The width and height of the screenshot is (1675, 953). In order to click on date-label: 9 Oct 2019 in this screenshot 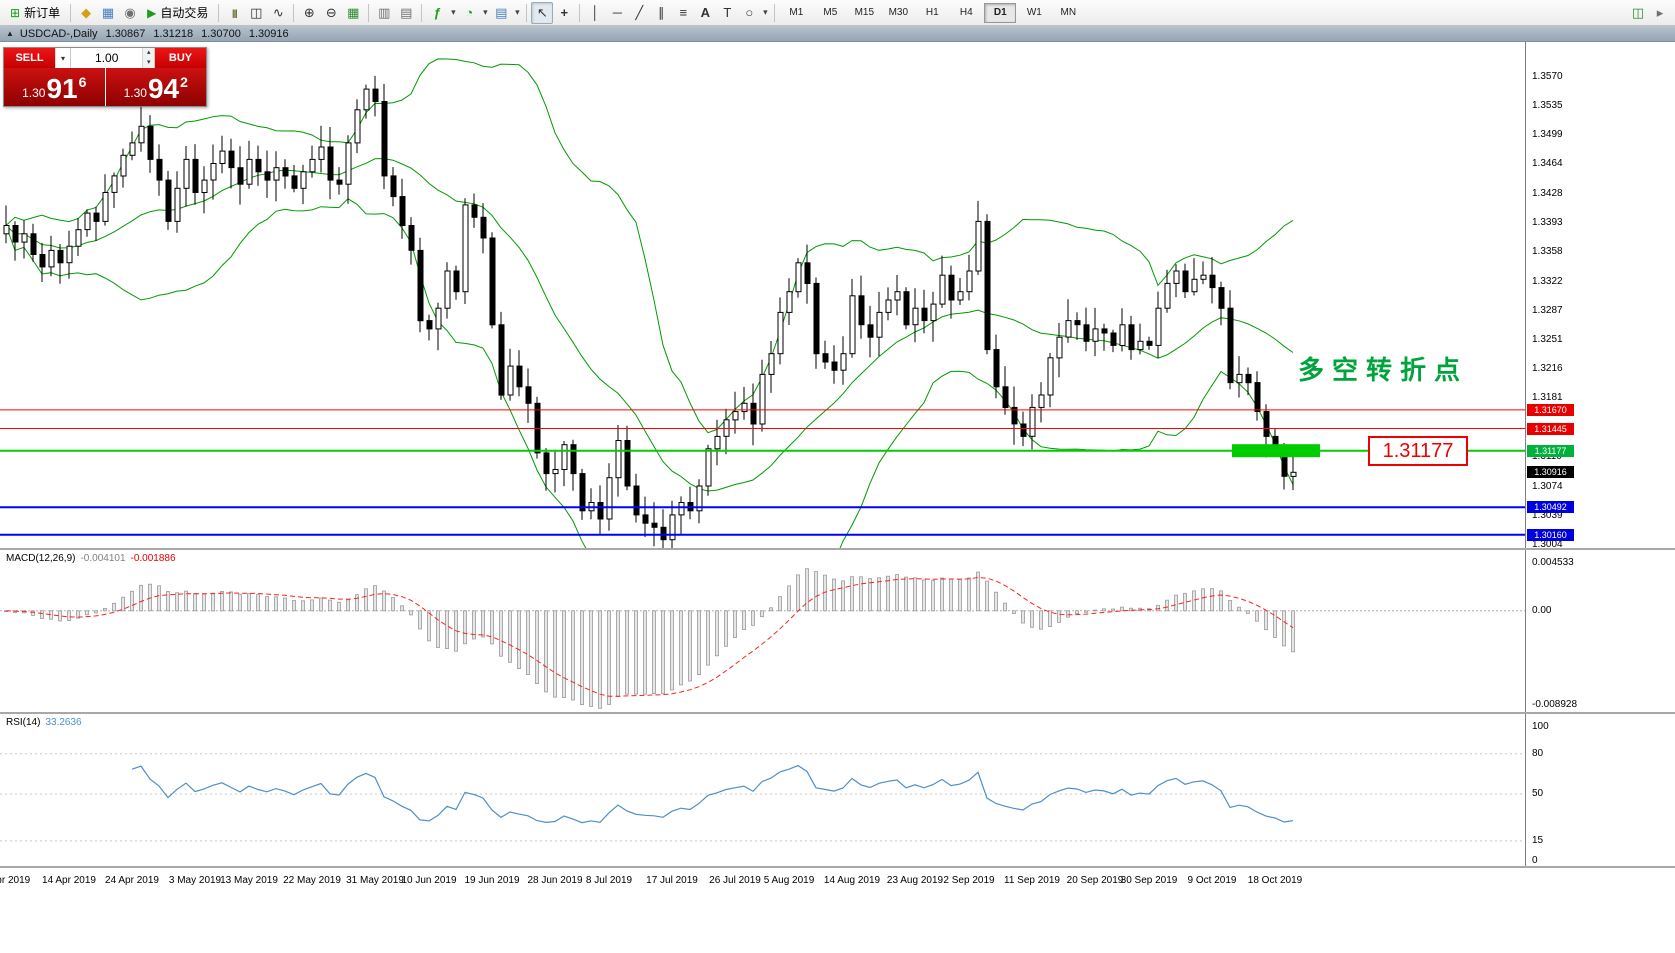, I will do `click(1212, 880)`.